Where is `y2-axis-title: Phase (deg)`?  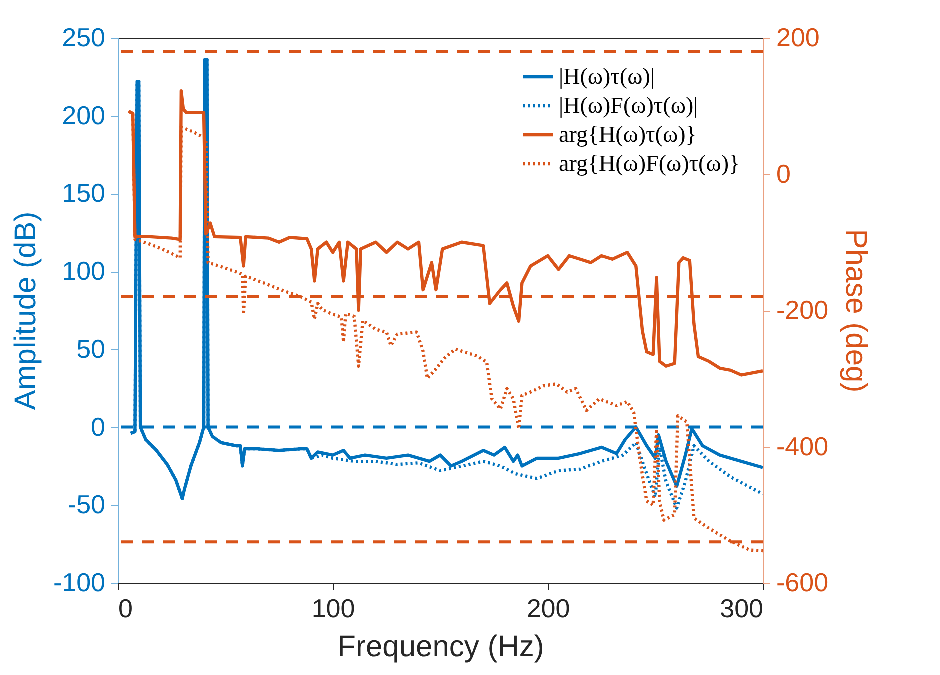 y2-axis-title: Phase (deg) is located at coordinates (856, 311).